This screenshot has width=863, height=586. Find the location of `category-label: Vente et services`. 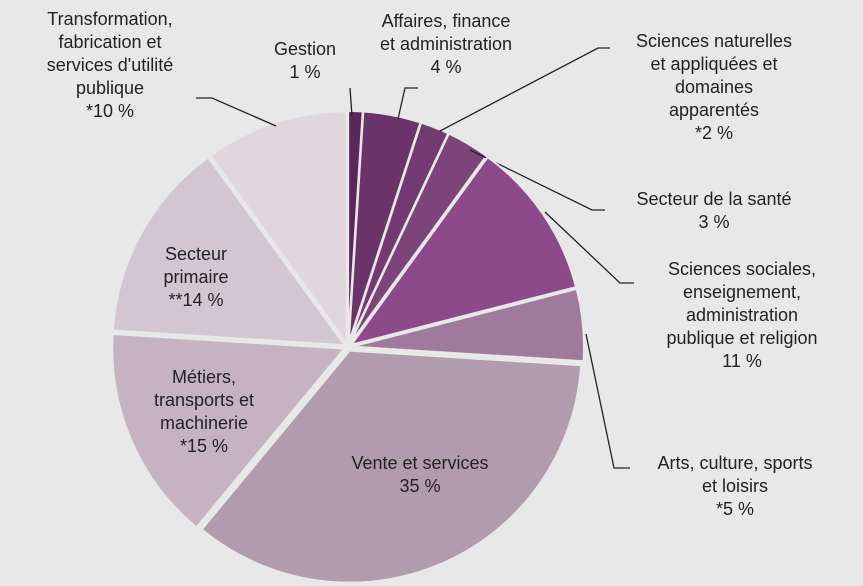

category-label: Vente et services is located at coordinates (420, 463).